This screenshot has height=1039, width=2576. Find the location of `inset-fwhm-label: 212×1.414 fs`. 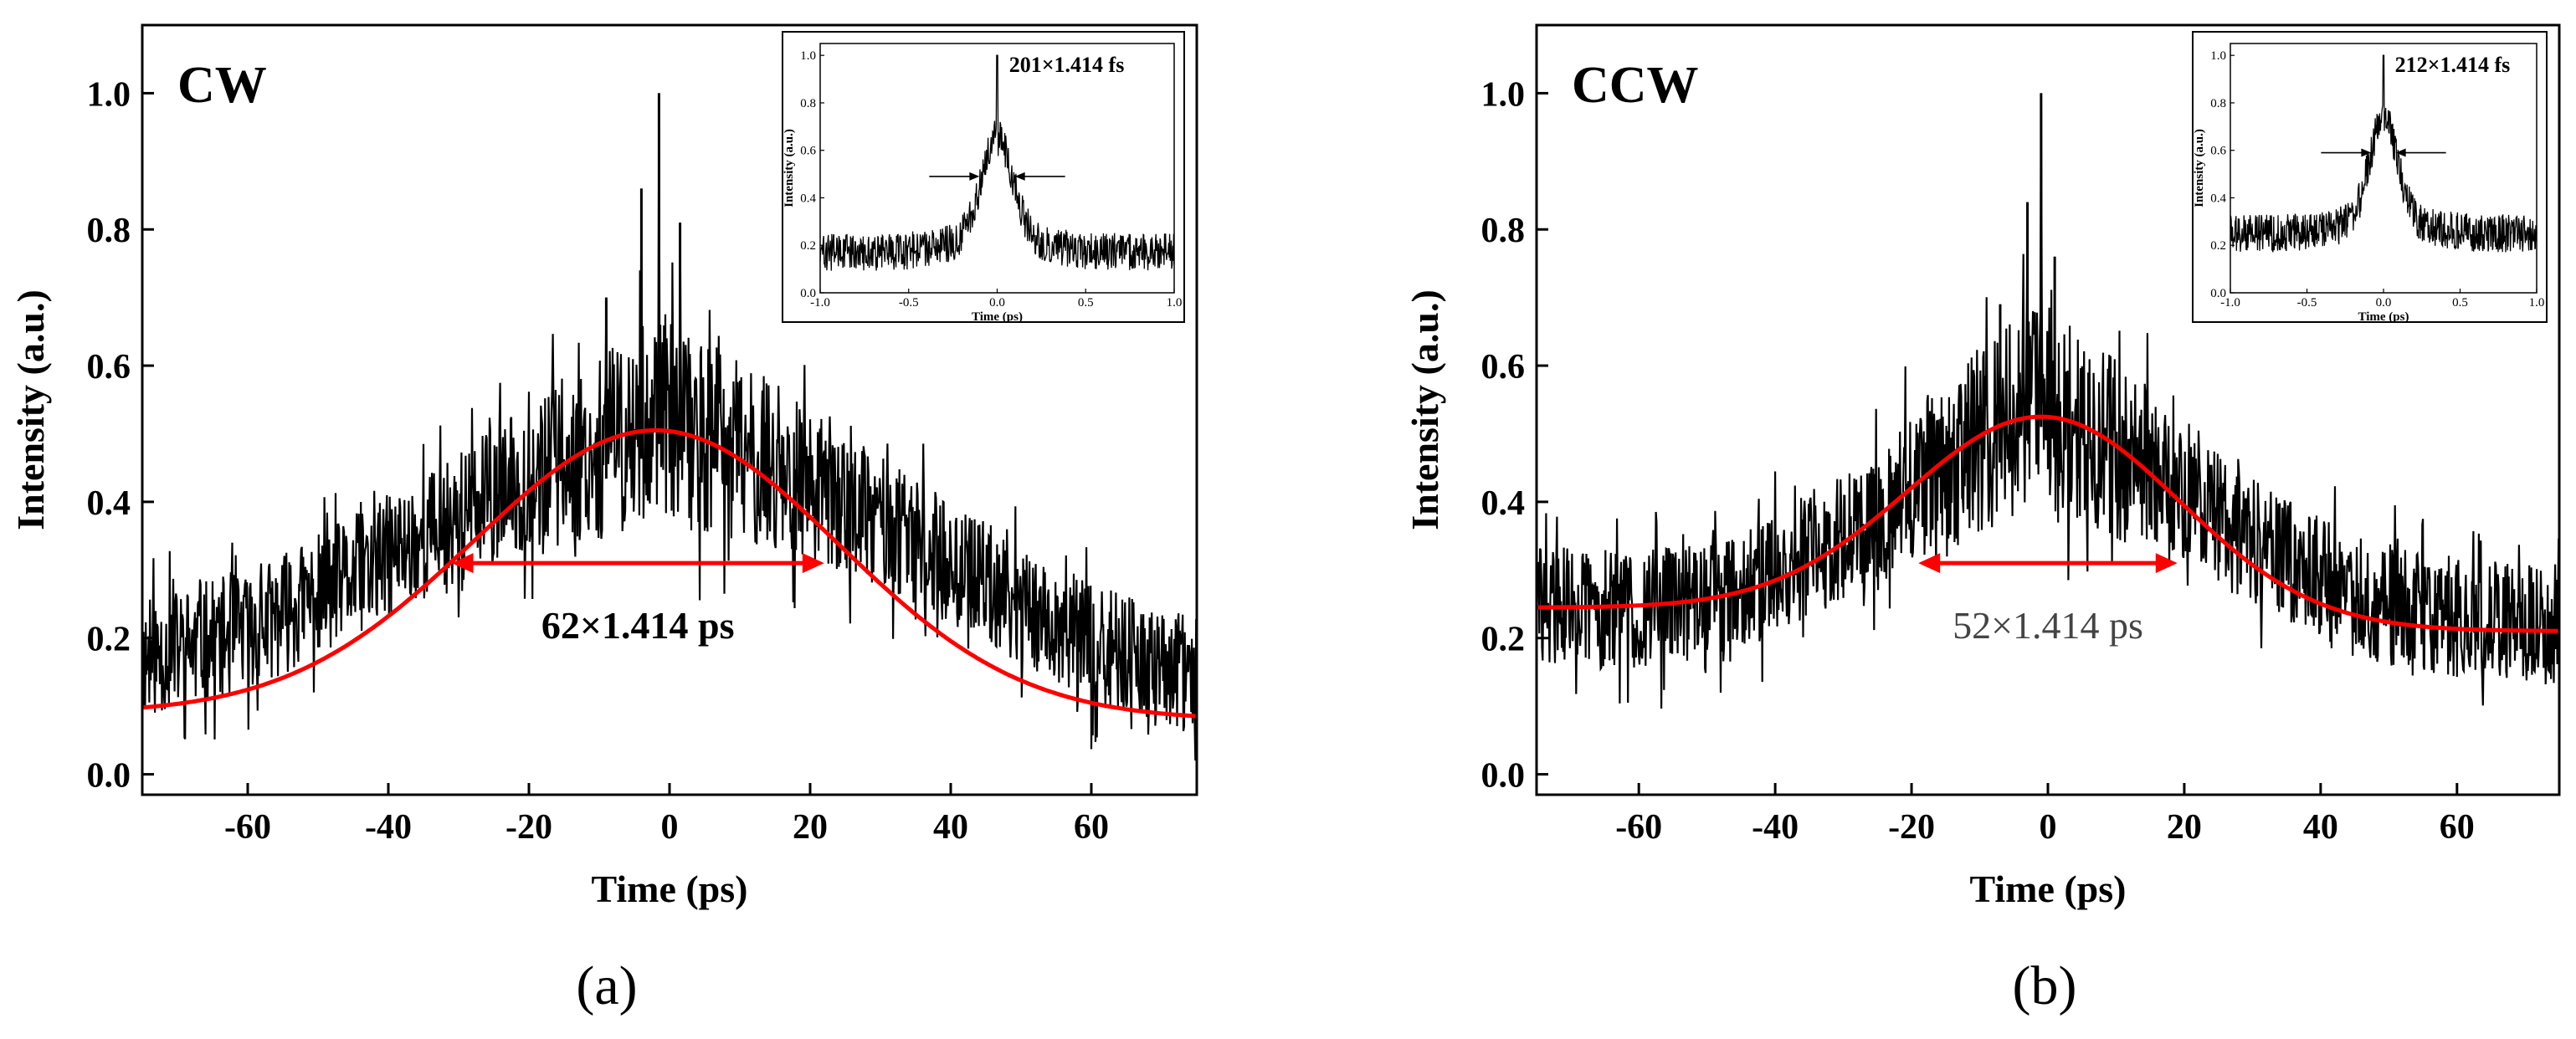

inset-fwhm-label: 212×1.414 fs is located at coordinates (2453, 65).